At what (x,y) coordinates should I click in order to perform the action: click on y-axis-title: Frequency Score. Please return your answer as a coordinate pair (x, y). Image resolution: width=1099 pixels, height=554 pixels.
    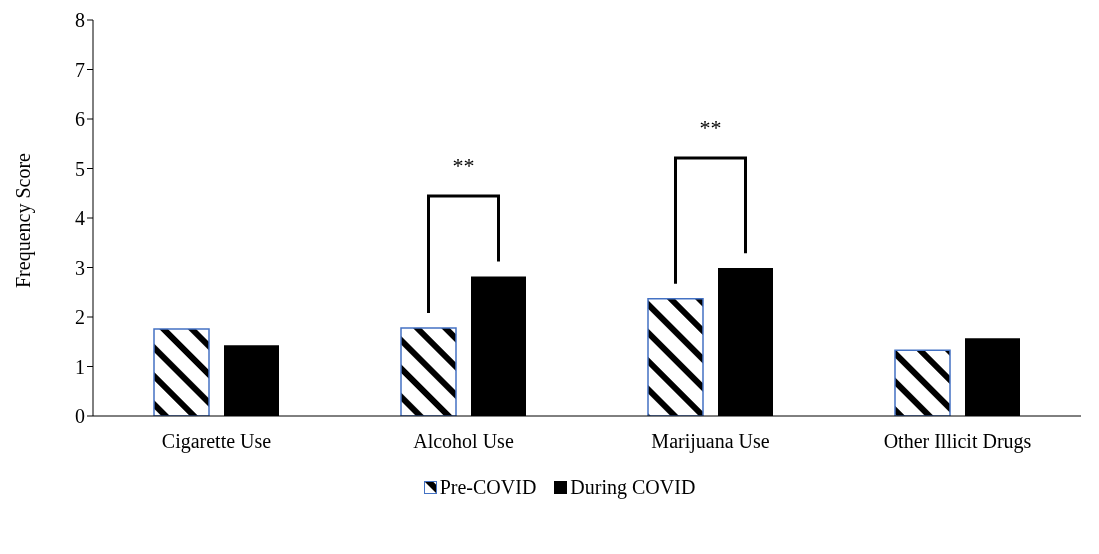
    Looking at the image, I should click on (24, 220).